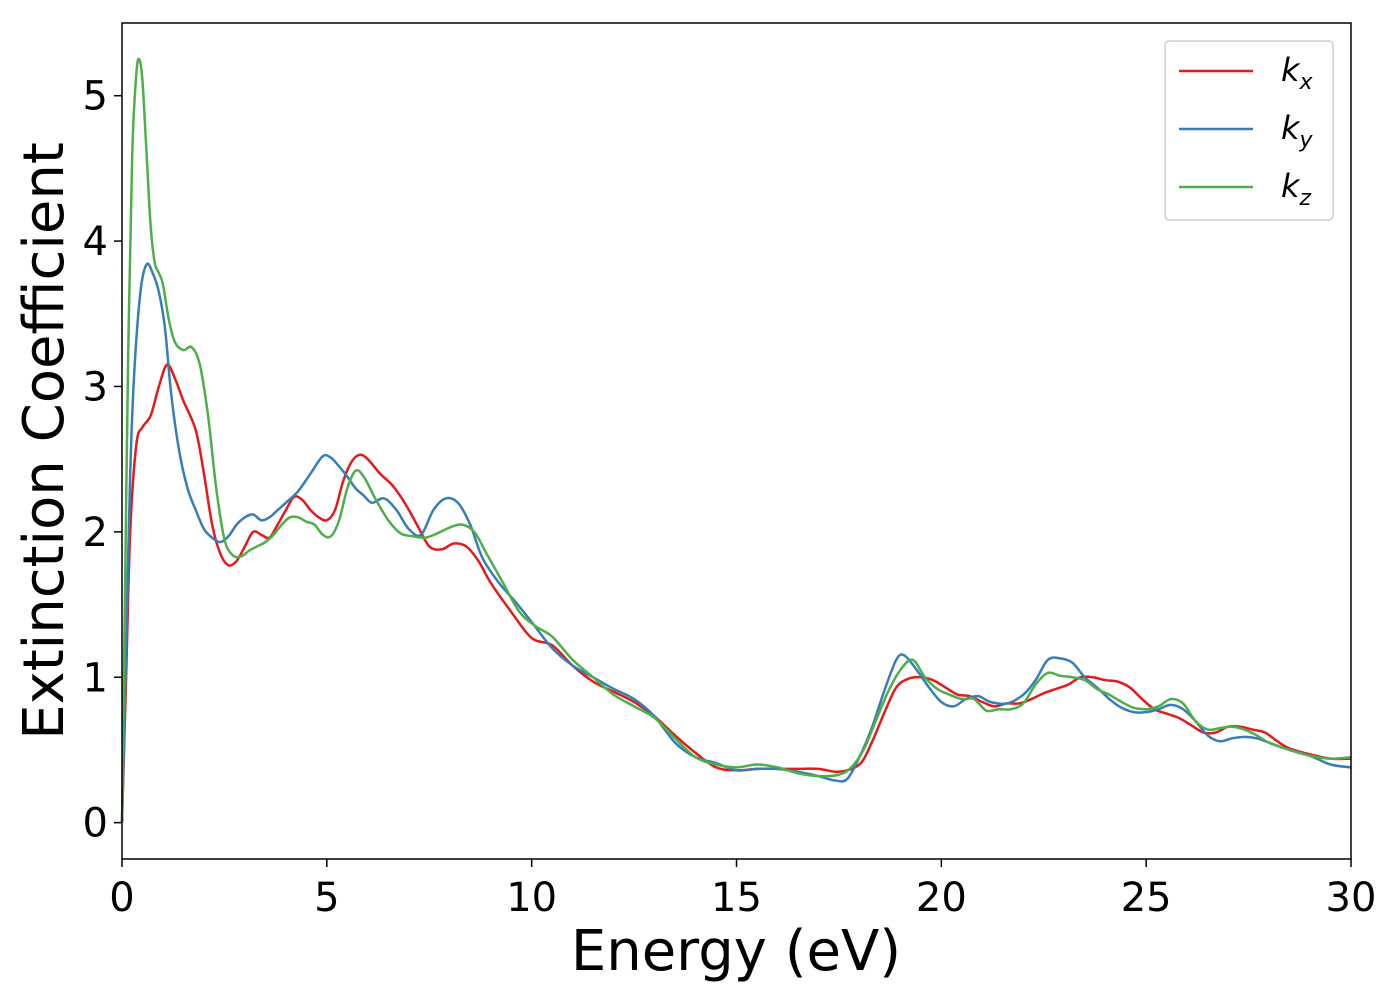 The height and width of the screenshot is (1000, 1400). What do you see at coordinates (121, 898) in the screenshot?
I see `x-tick-label: 0` at bounding box center [121, 898].